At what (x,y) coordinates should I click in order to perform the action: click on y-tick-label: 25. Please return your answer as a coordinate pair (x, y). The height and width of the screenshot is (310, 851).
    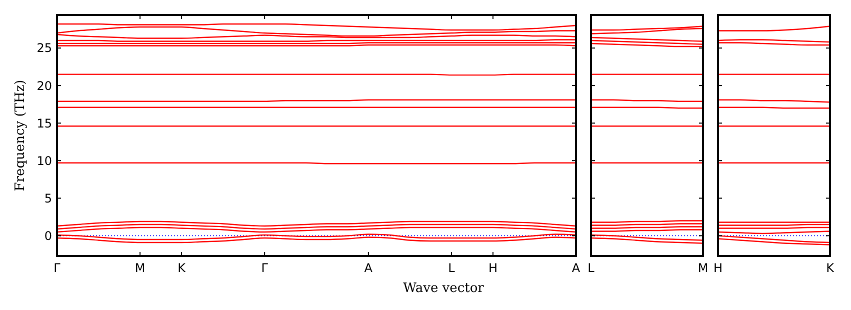
    Looking at the image, I should click on (44, 48).